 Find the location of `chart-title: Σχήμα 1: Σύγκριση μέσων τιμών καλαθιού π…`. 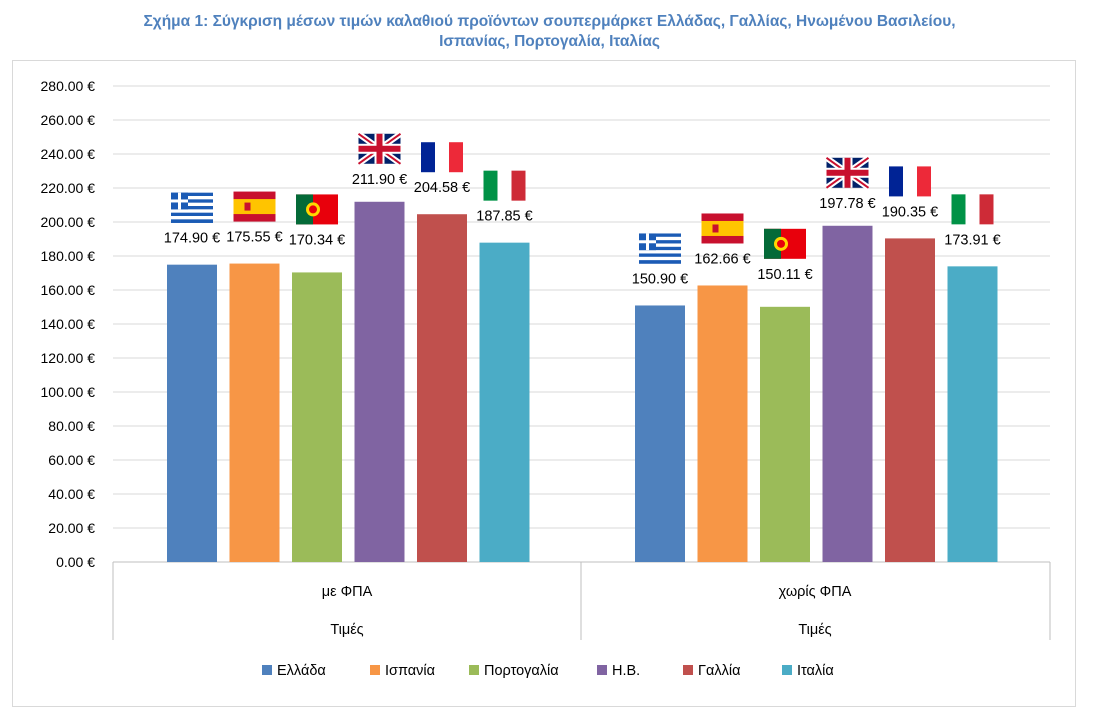

chart-title: Σχήμα 1: Σύγκριση μέσων τιμών καλαθιού π… is located at coordinates (549, 32).